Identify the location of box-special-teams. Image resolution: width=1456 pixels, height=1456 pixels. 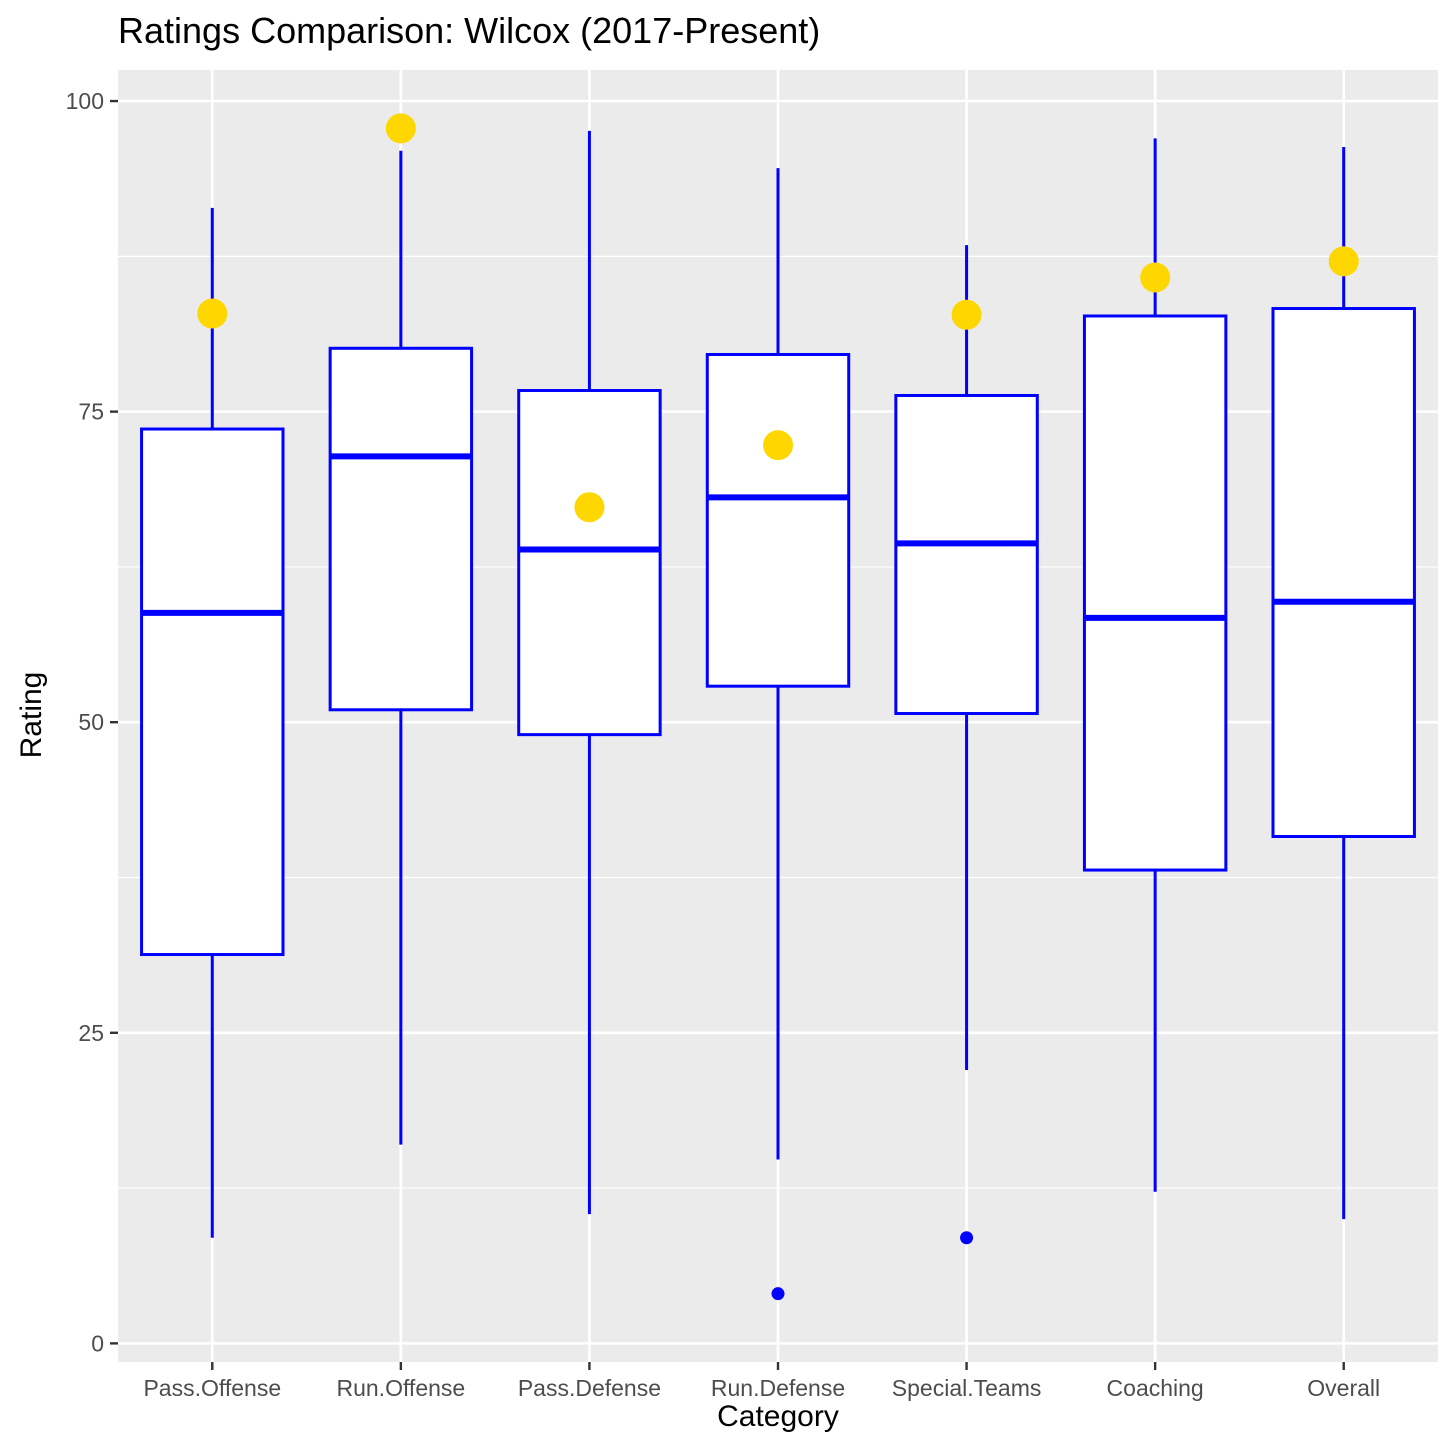
(966, 745).